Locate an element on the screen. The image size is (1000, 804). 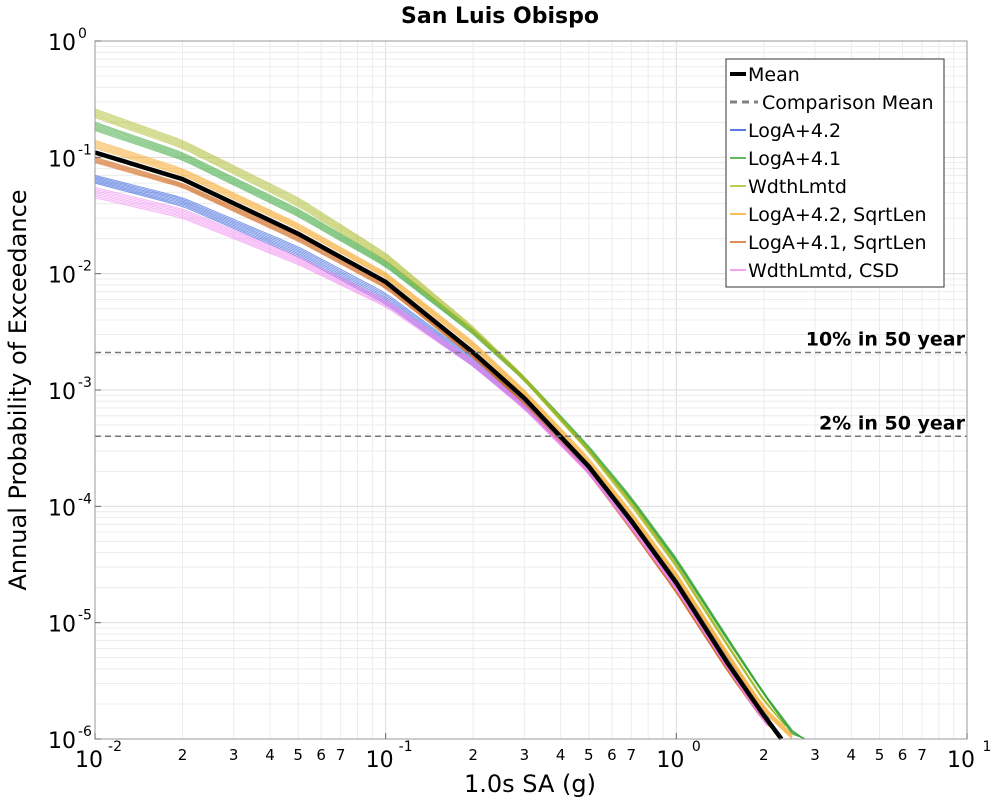
x-axis-label: 1.0s SA (g) is located at coordinates (530, 784).